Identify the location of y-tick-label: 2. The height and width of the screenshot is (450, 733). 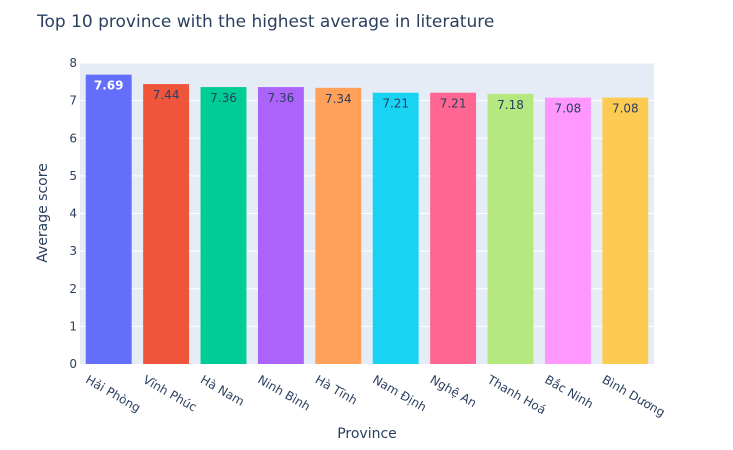
(73, 289).